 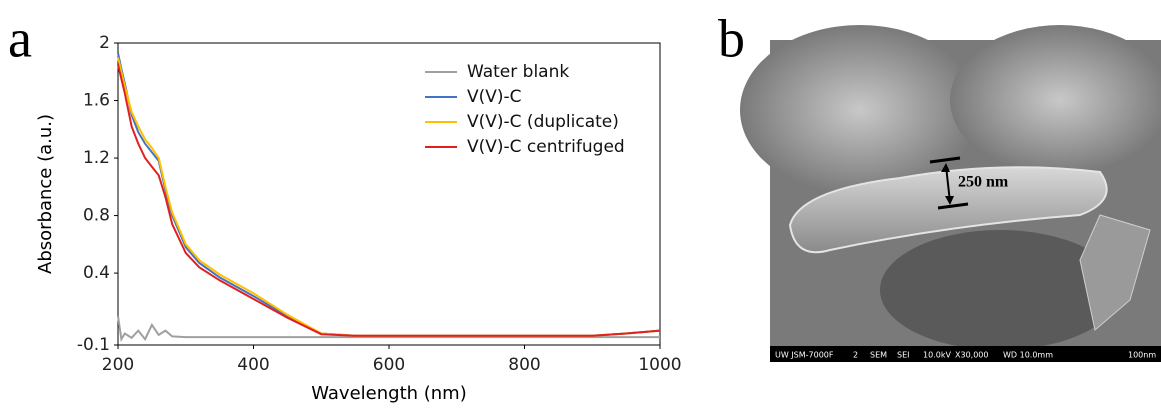 What do you see at coordinates (804, 355) in the screenshot?
I see `info-bar-text: UW JSM-7000F` at bounding box center [804, 355].